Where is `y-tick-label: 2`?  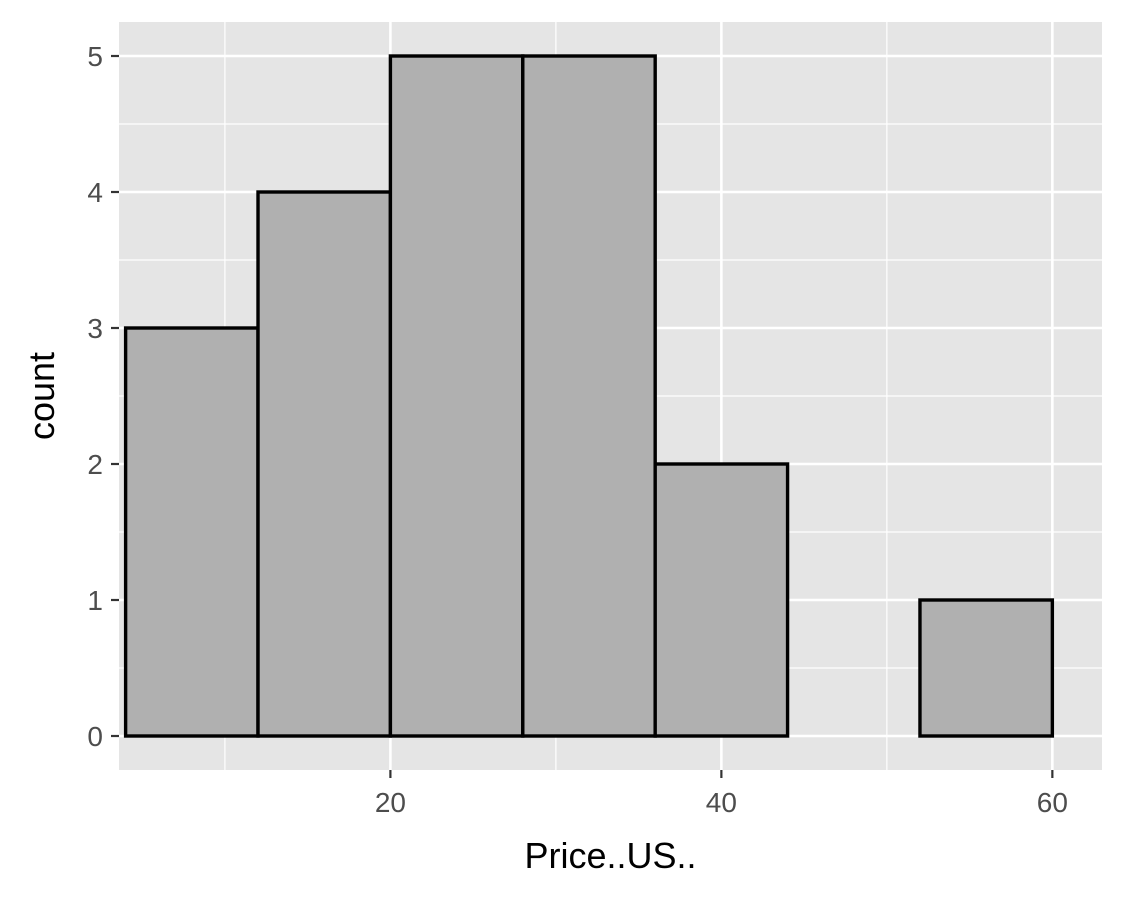
y-tick-label: 2 is located at coordinates (95, 464).